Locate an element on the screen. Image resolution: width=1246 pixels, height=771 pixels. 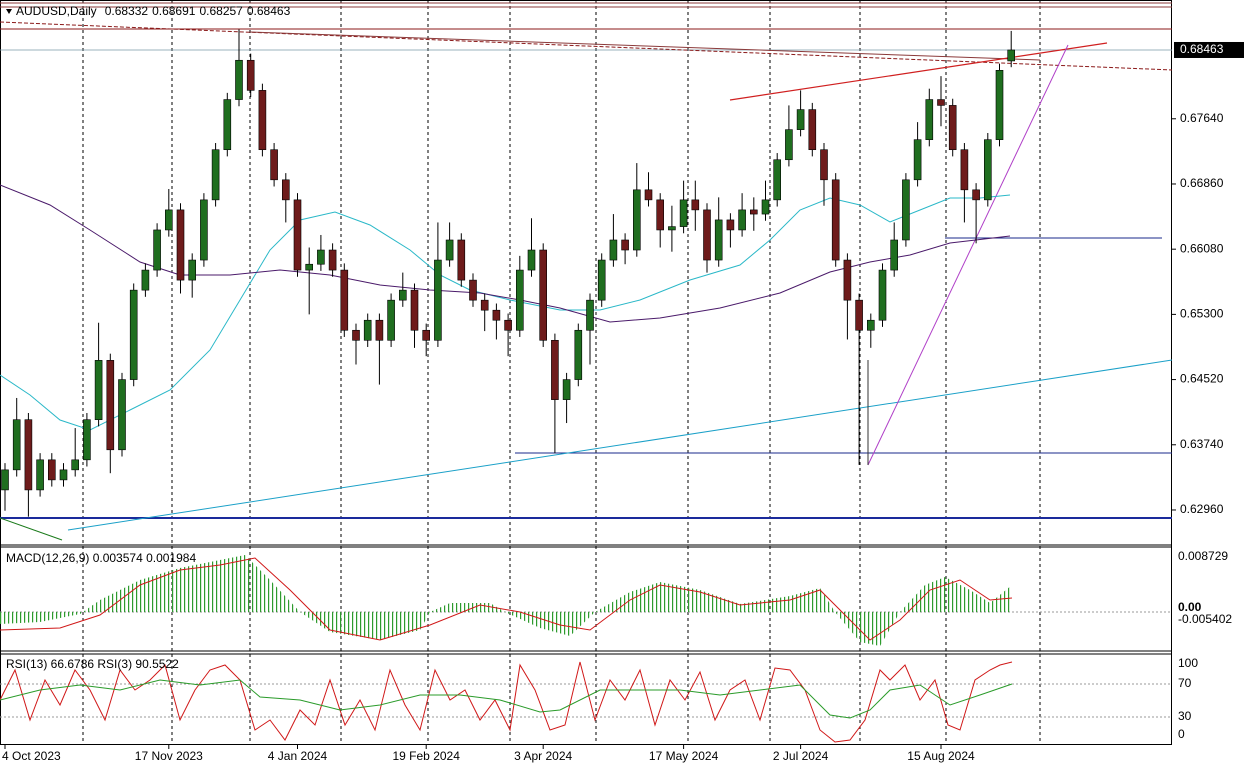
ohlc-open: 0.68332 is located at coordinates (127, 11).